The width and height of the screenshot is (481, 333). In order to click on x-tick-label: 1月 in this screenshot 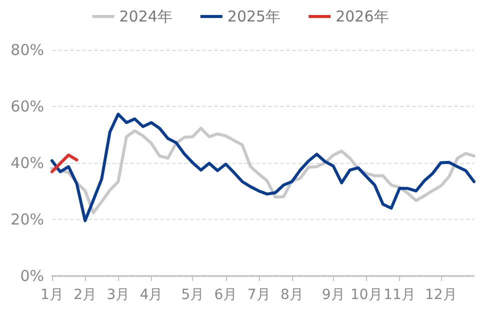, I will do `click(52, 295)`.